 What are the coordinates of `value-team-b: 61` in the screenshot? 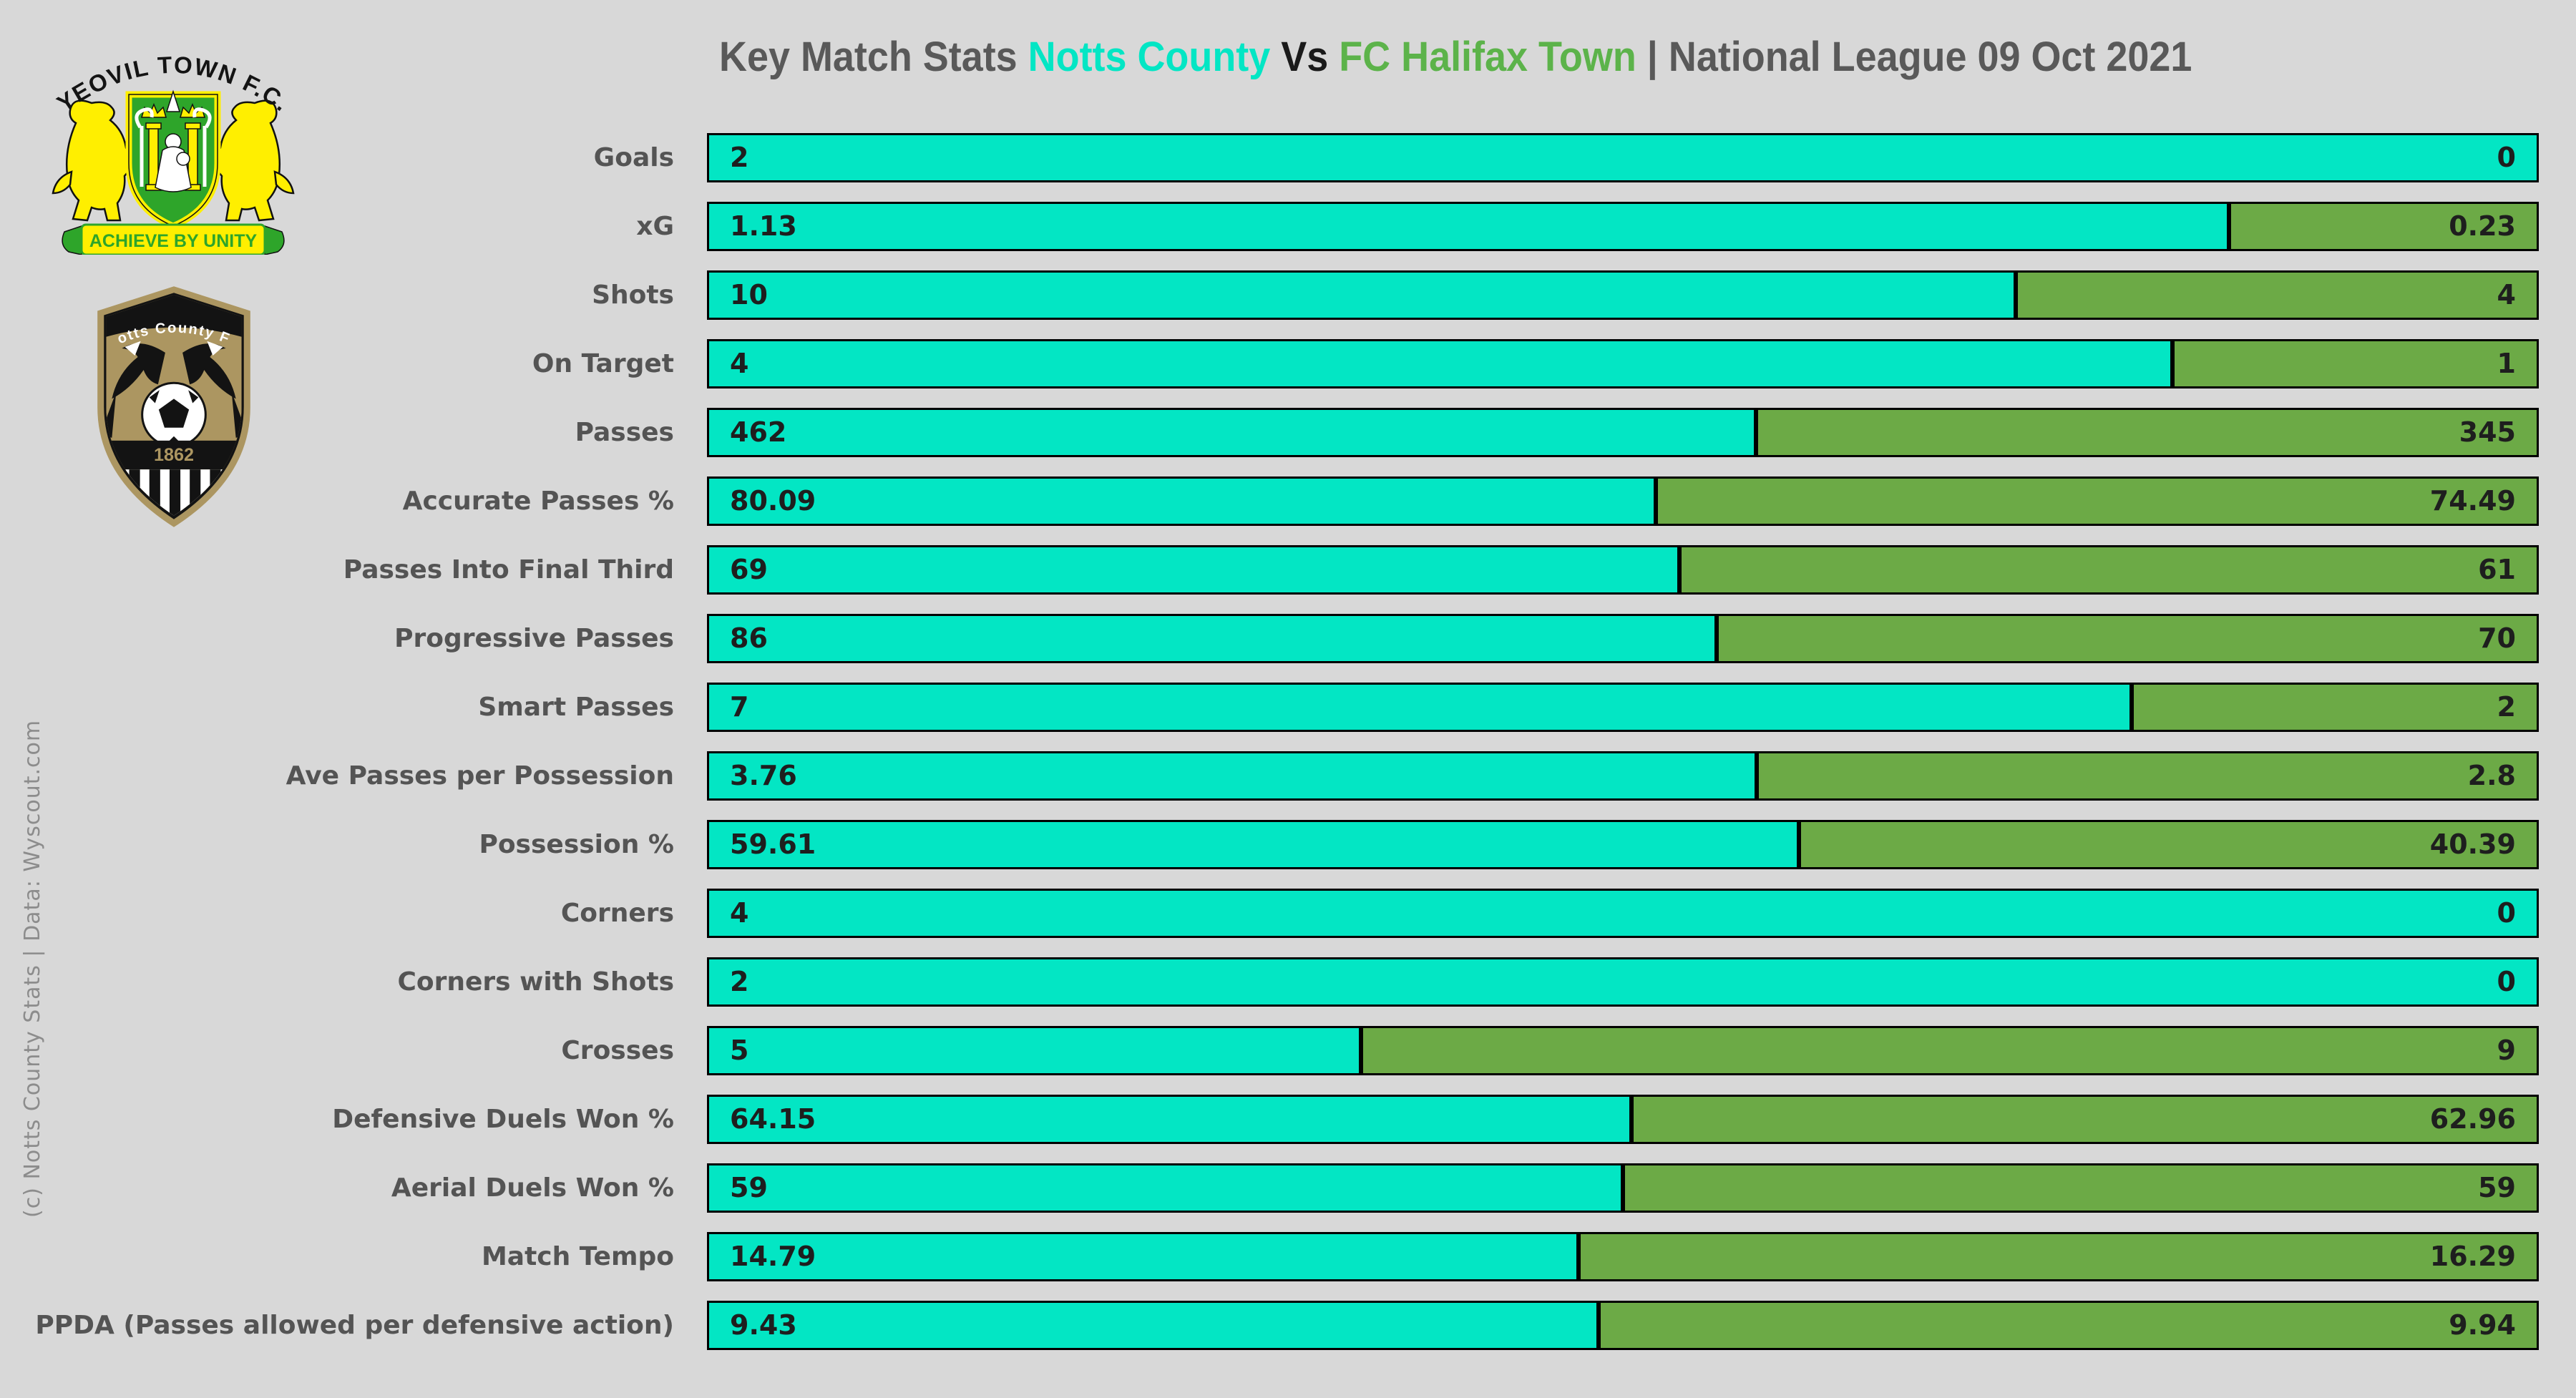 It's located at (2497, 569).